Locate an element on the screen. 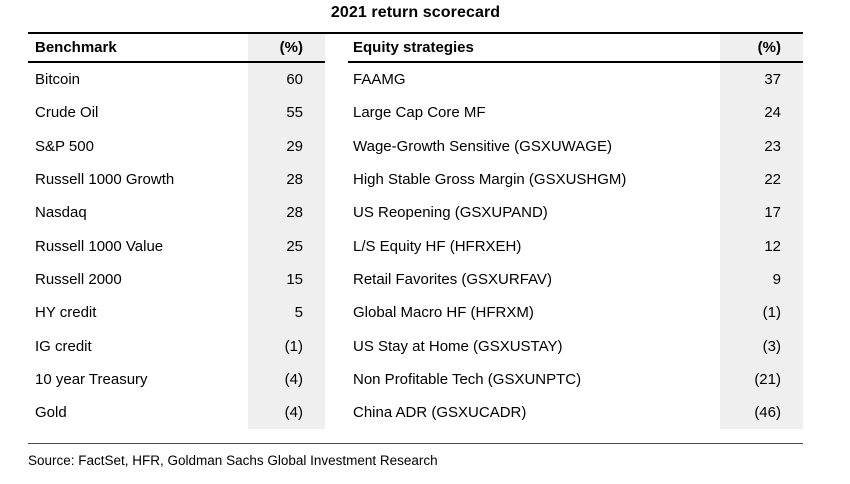 This screenshot has width=850, height=484. row-label: China ADR (GSXUCADR) is located at coordinates (440, 413).